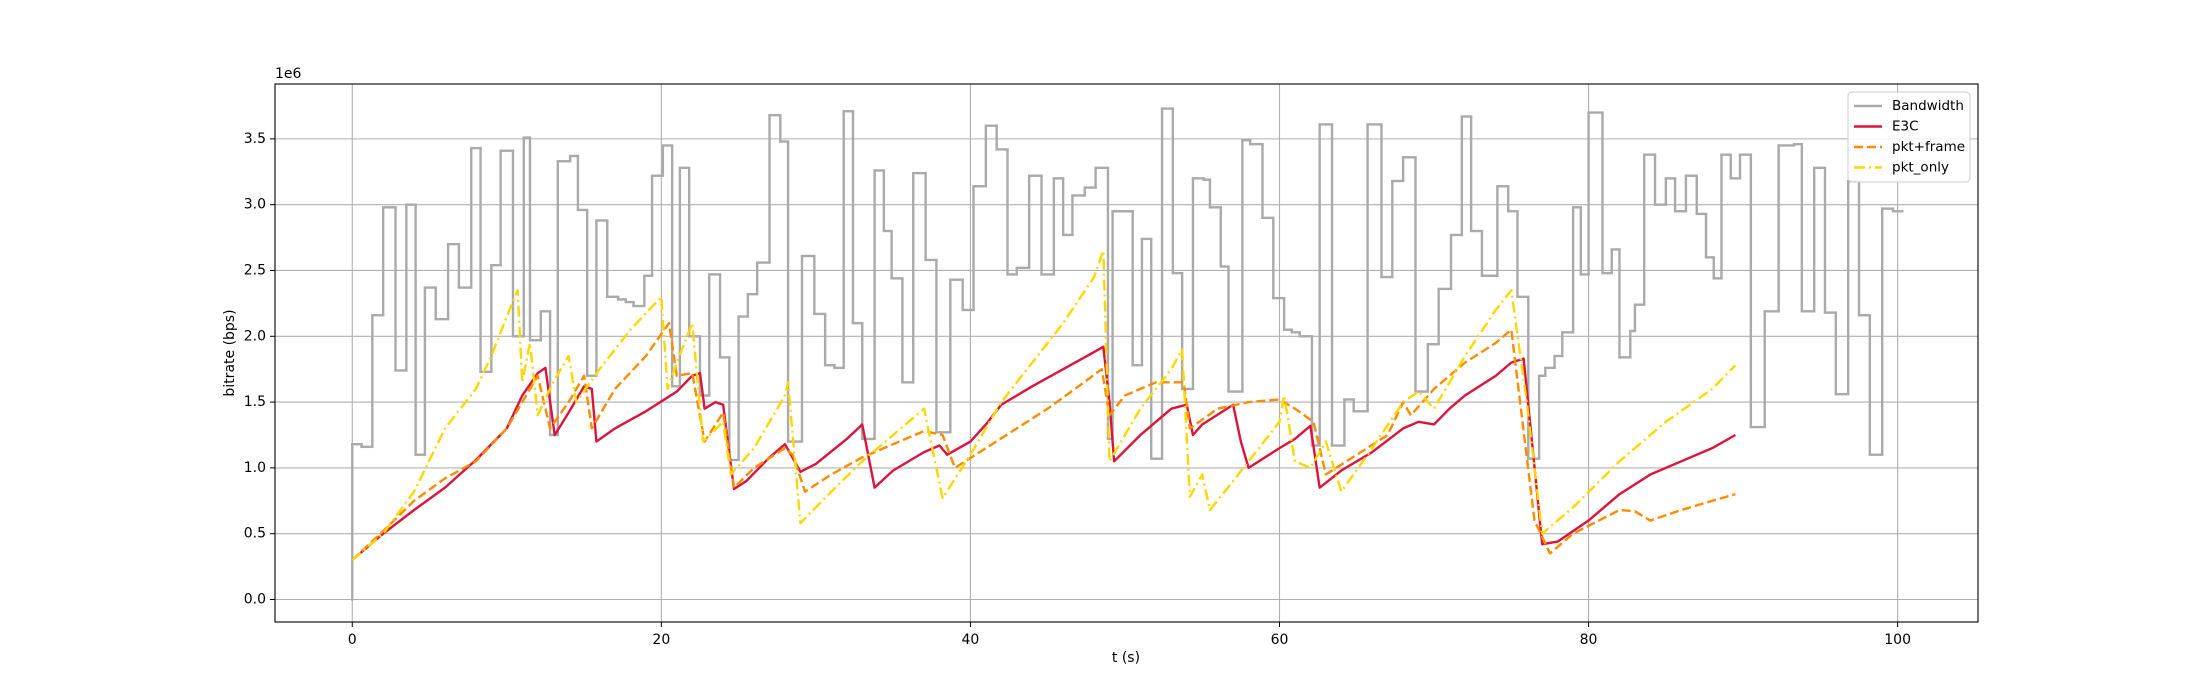 The image size is (2200, 700). Describe the element at coordinates (255, 468) in the screenshot. I see `y-tick-label: 1.0` at that location.